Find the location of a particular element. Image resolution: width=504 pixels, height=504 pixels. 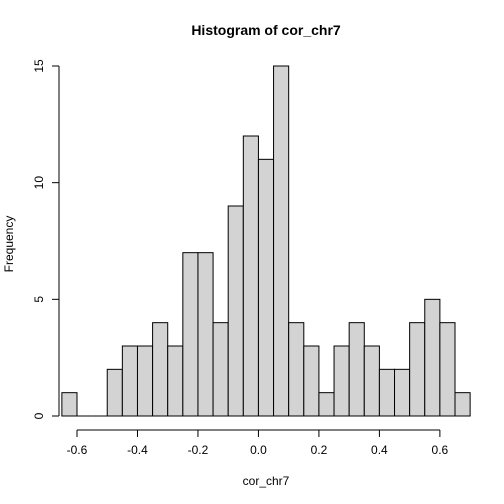

y-tick-label: 0 is located at coordinates (39, 415).